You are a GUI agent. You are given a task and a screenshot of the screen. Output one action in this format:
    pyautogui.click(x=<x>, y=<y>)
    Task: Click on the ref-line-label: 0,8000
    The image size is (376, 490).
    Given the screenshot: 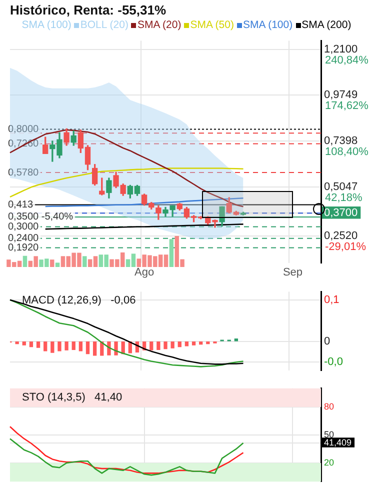 What is the action you would take?
    pyautogui.click(x=24, y=130)
    